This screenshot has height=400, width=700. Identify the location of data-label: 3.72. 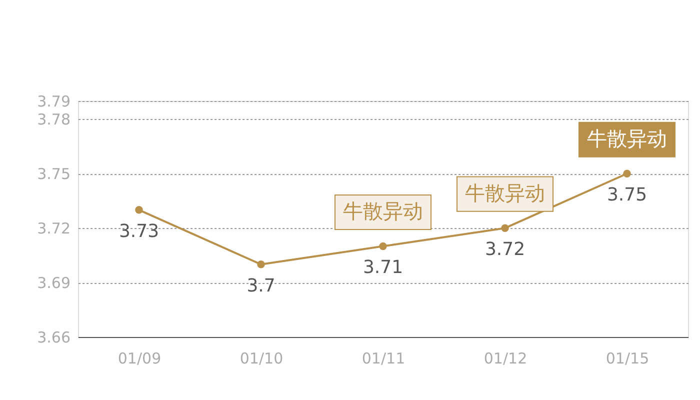
(505, 249).